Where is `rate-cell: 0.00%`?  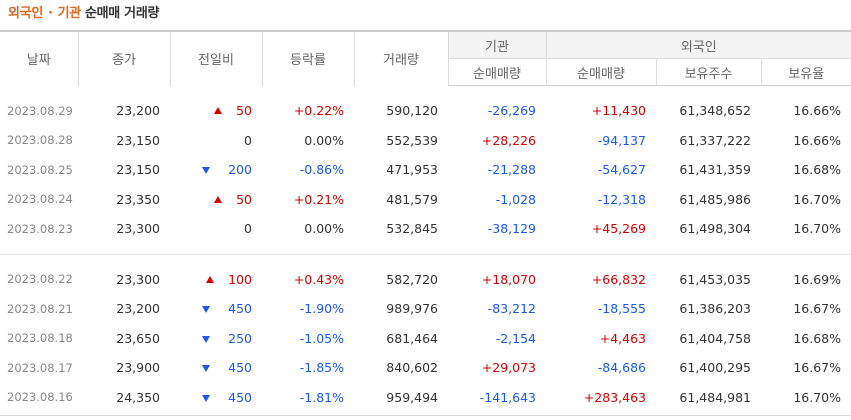 rate-cell: 0.00% is located at coordinates (308, 141).